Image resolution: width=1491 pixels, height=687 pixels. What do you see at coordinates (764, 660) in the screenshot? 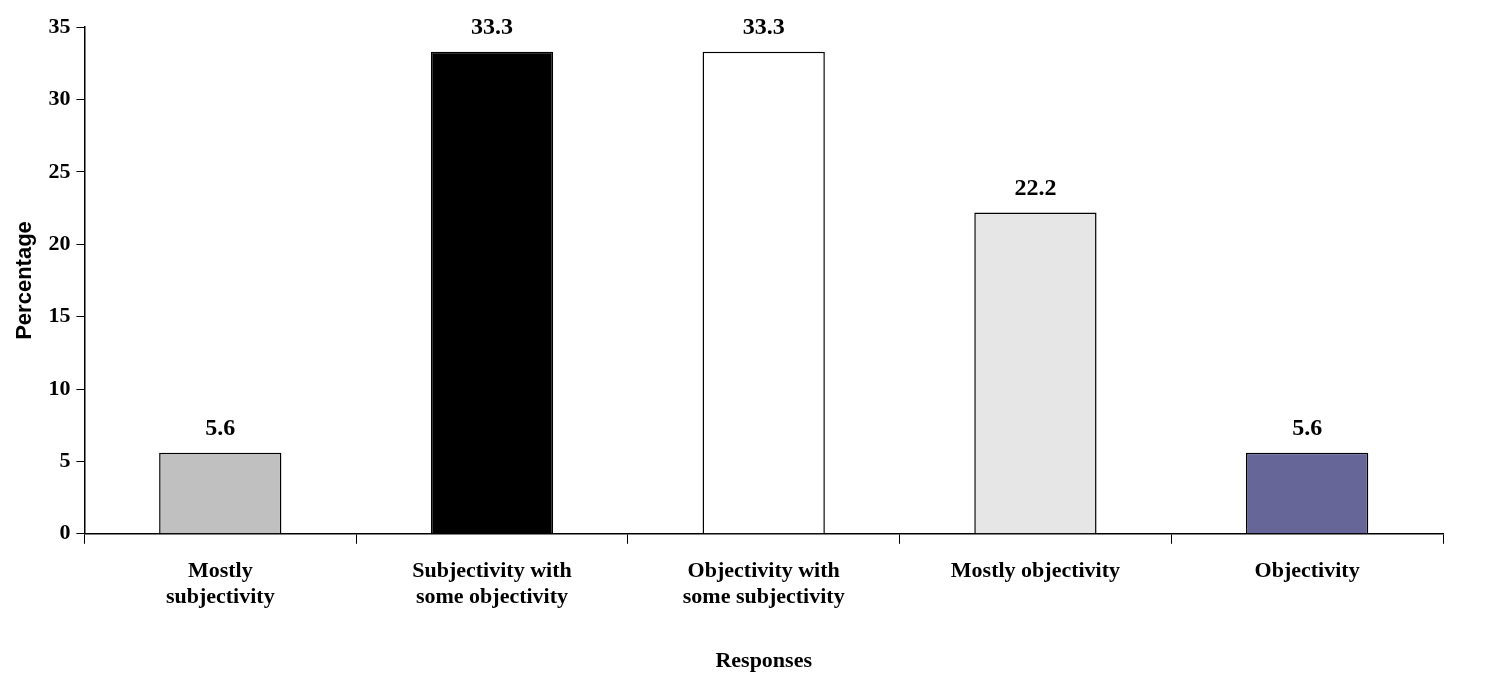
I see `x-axis-title: Responses` at bounding box center [764, 660].